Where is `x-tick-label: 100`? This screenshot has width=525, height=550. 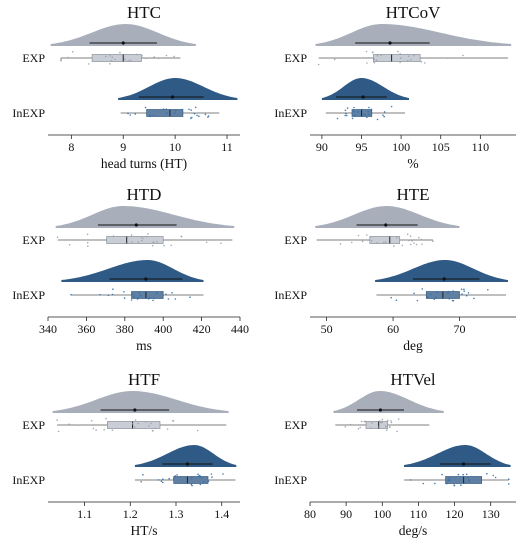 x-tick-label: 100 is located at coordinates (382, 514).